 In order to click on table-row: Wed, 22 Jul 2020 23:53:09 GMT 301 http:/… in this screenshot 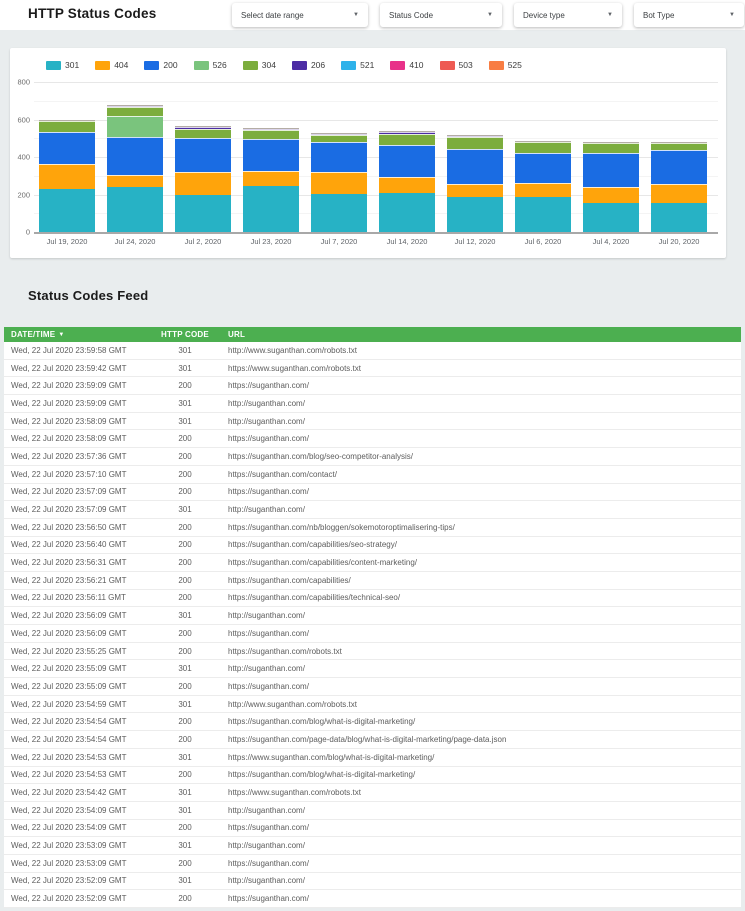, I will do `click(372, 846)`.